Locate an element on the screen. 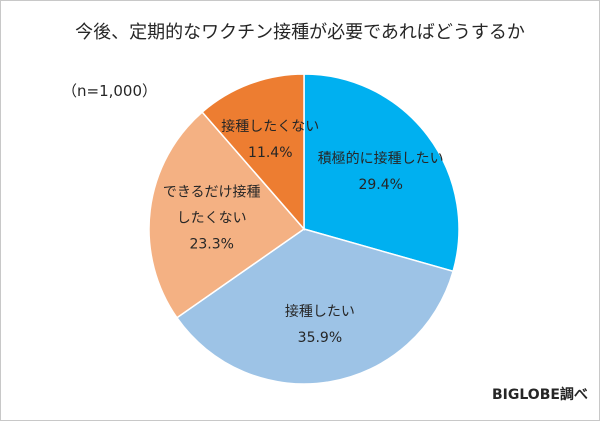  slice-category-label: できるだけ接種 is located at coordinates (212, 192).